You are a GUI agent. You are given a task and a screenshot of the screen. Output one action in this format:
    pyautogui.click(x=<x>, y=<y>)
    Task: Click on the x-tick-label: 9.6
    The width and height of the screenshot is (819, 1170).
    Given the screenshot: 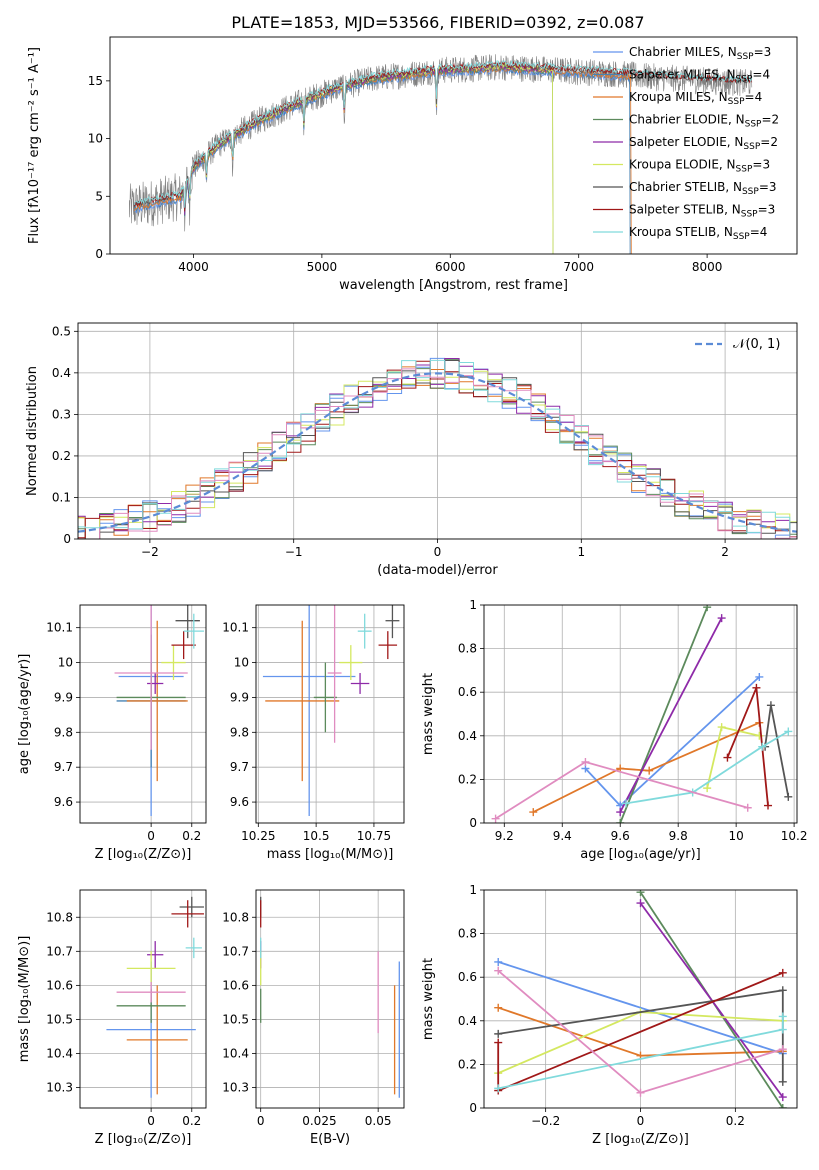 What is the action you would take?
    pyautogui.click(x=620, y=836)
    